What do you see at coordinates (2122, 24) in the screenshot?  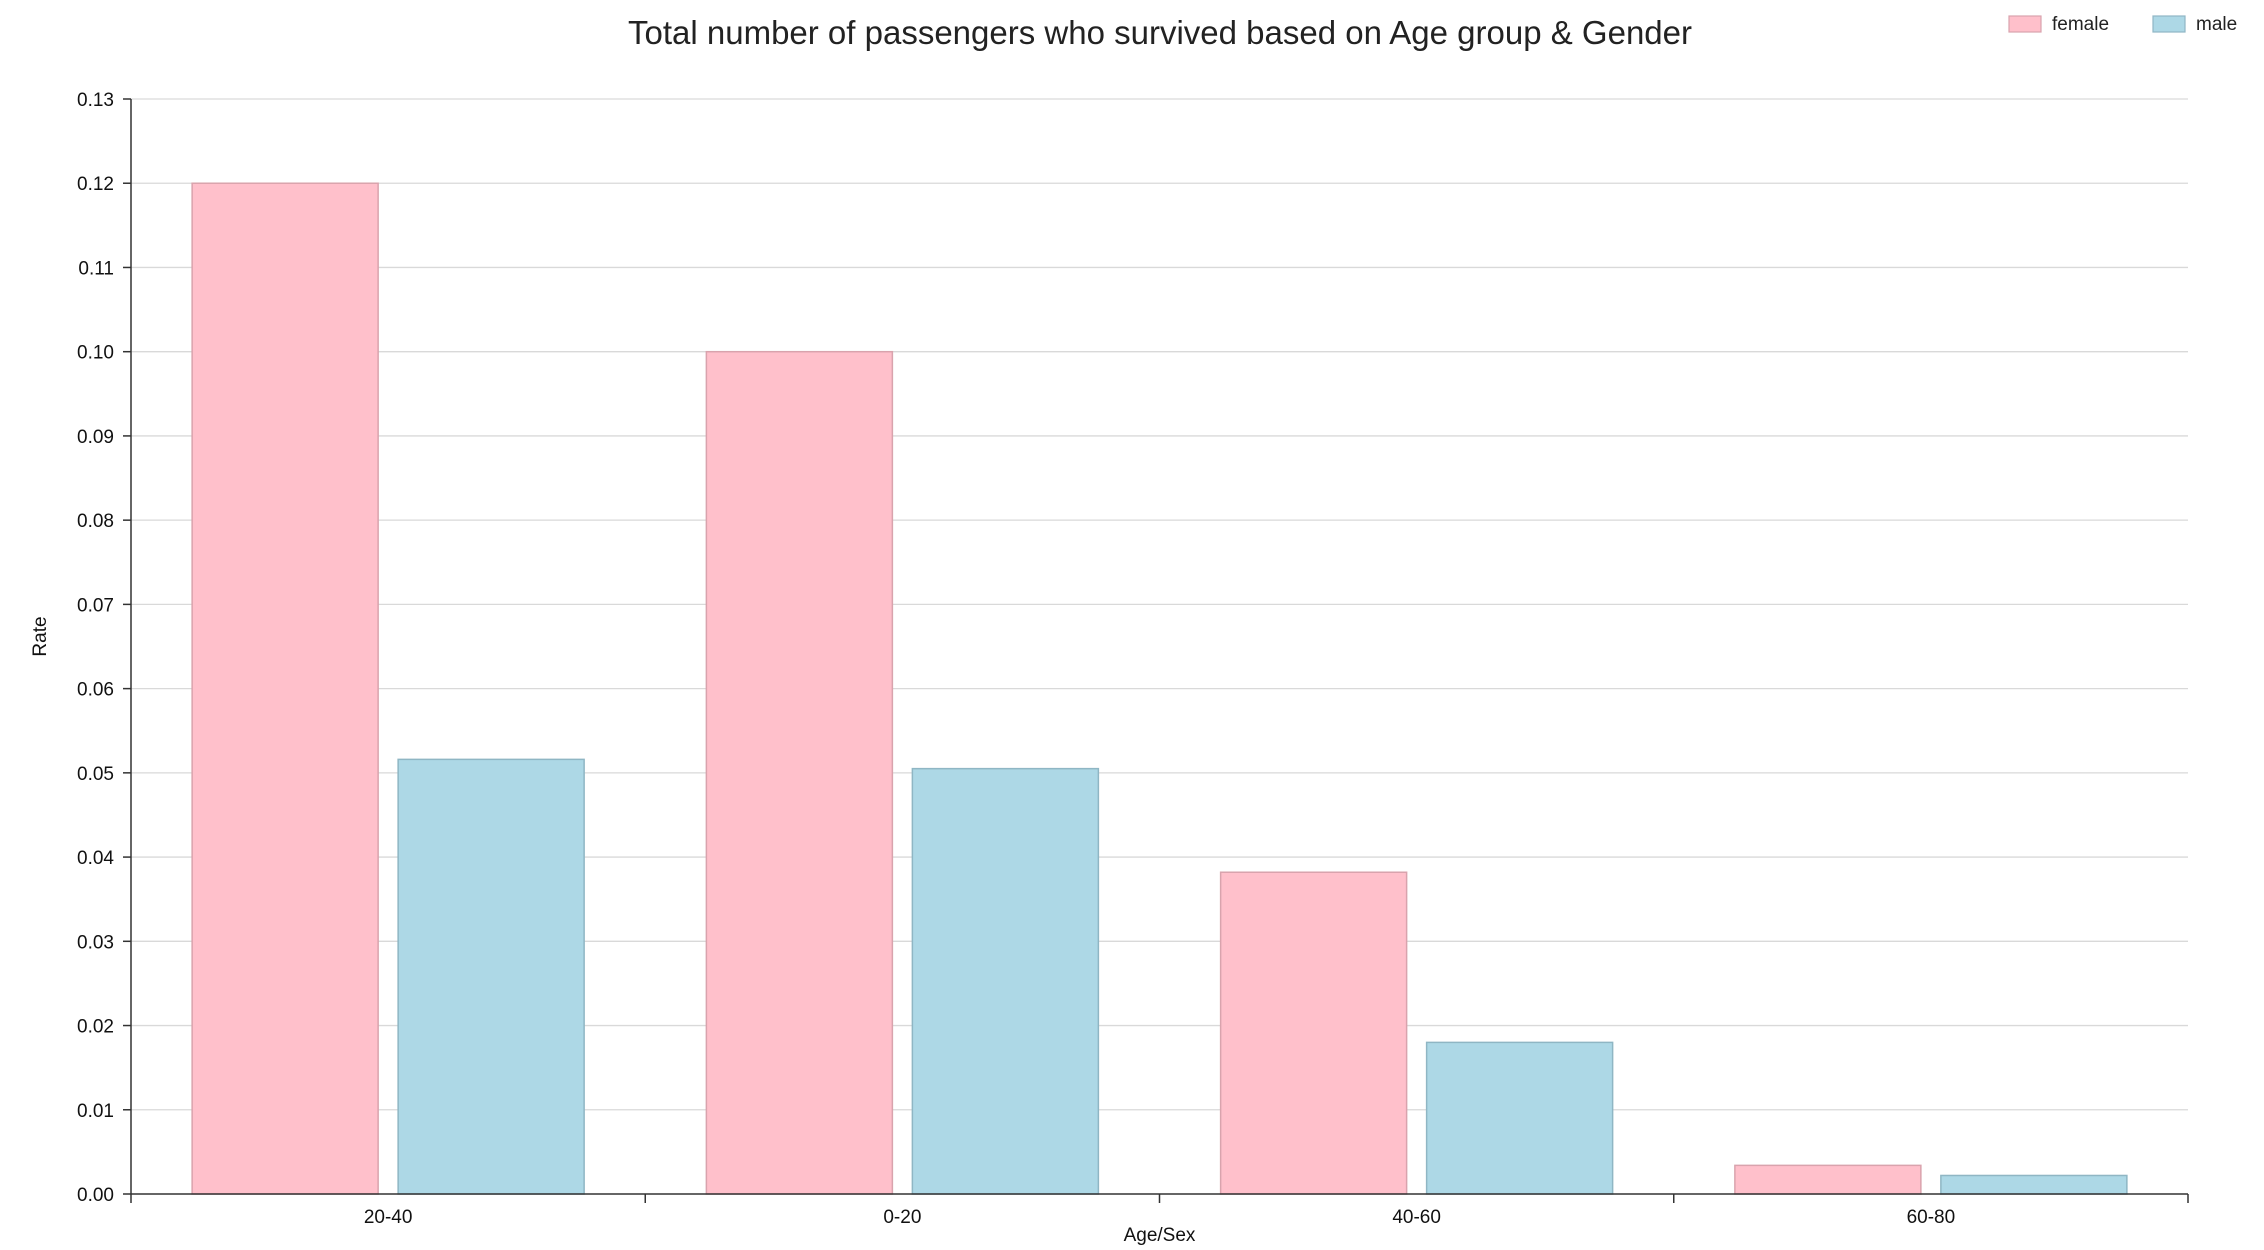 I see `legend: female male` at bounding box center [2122, 24].